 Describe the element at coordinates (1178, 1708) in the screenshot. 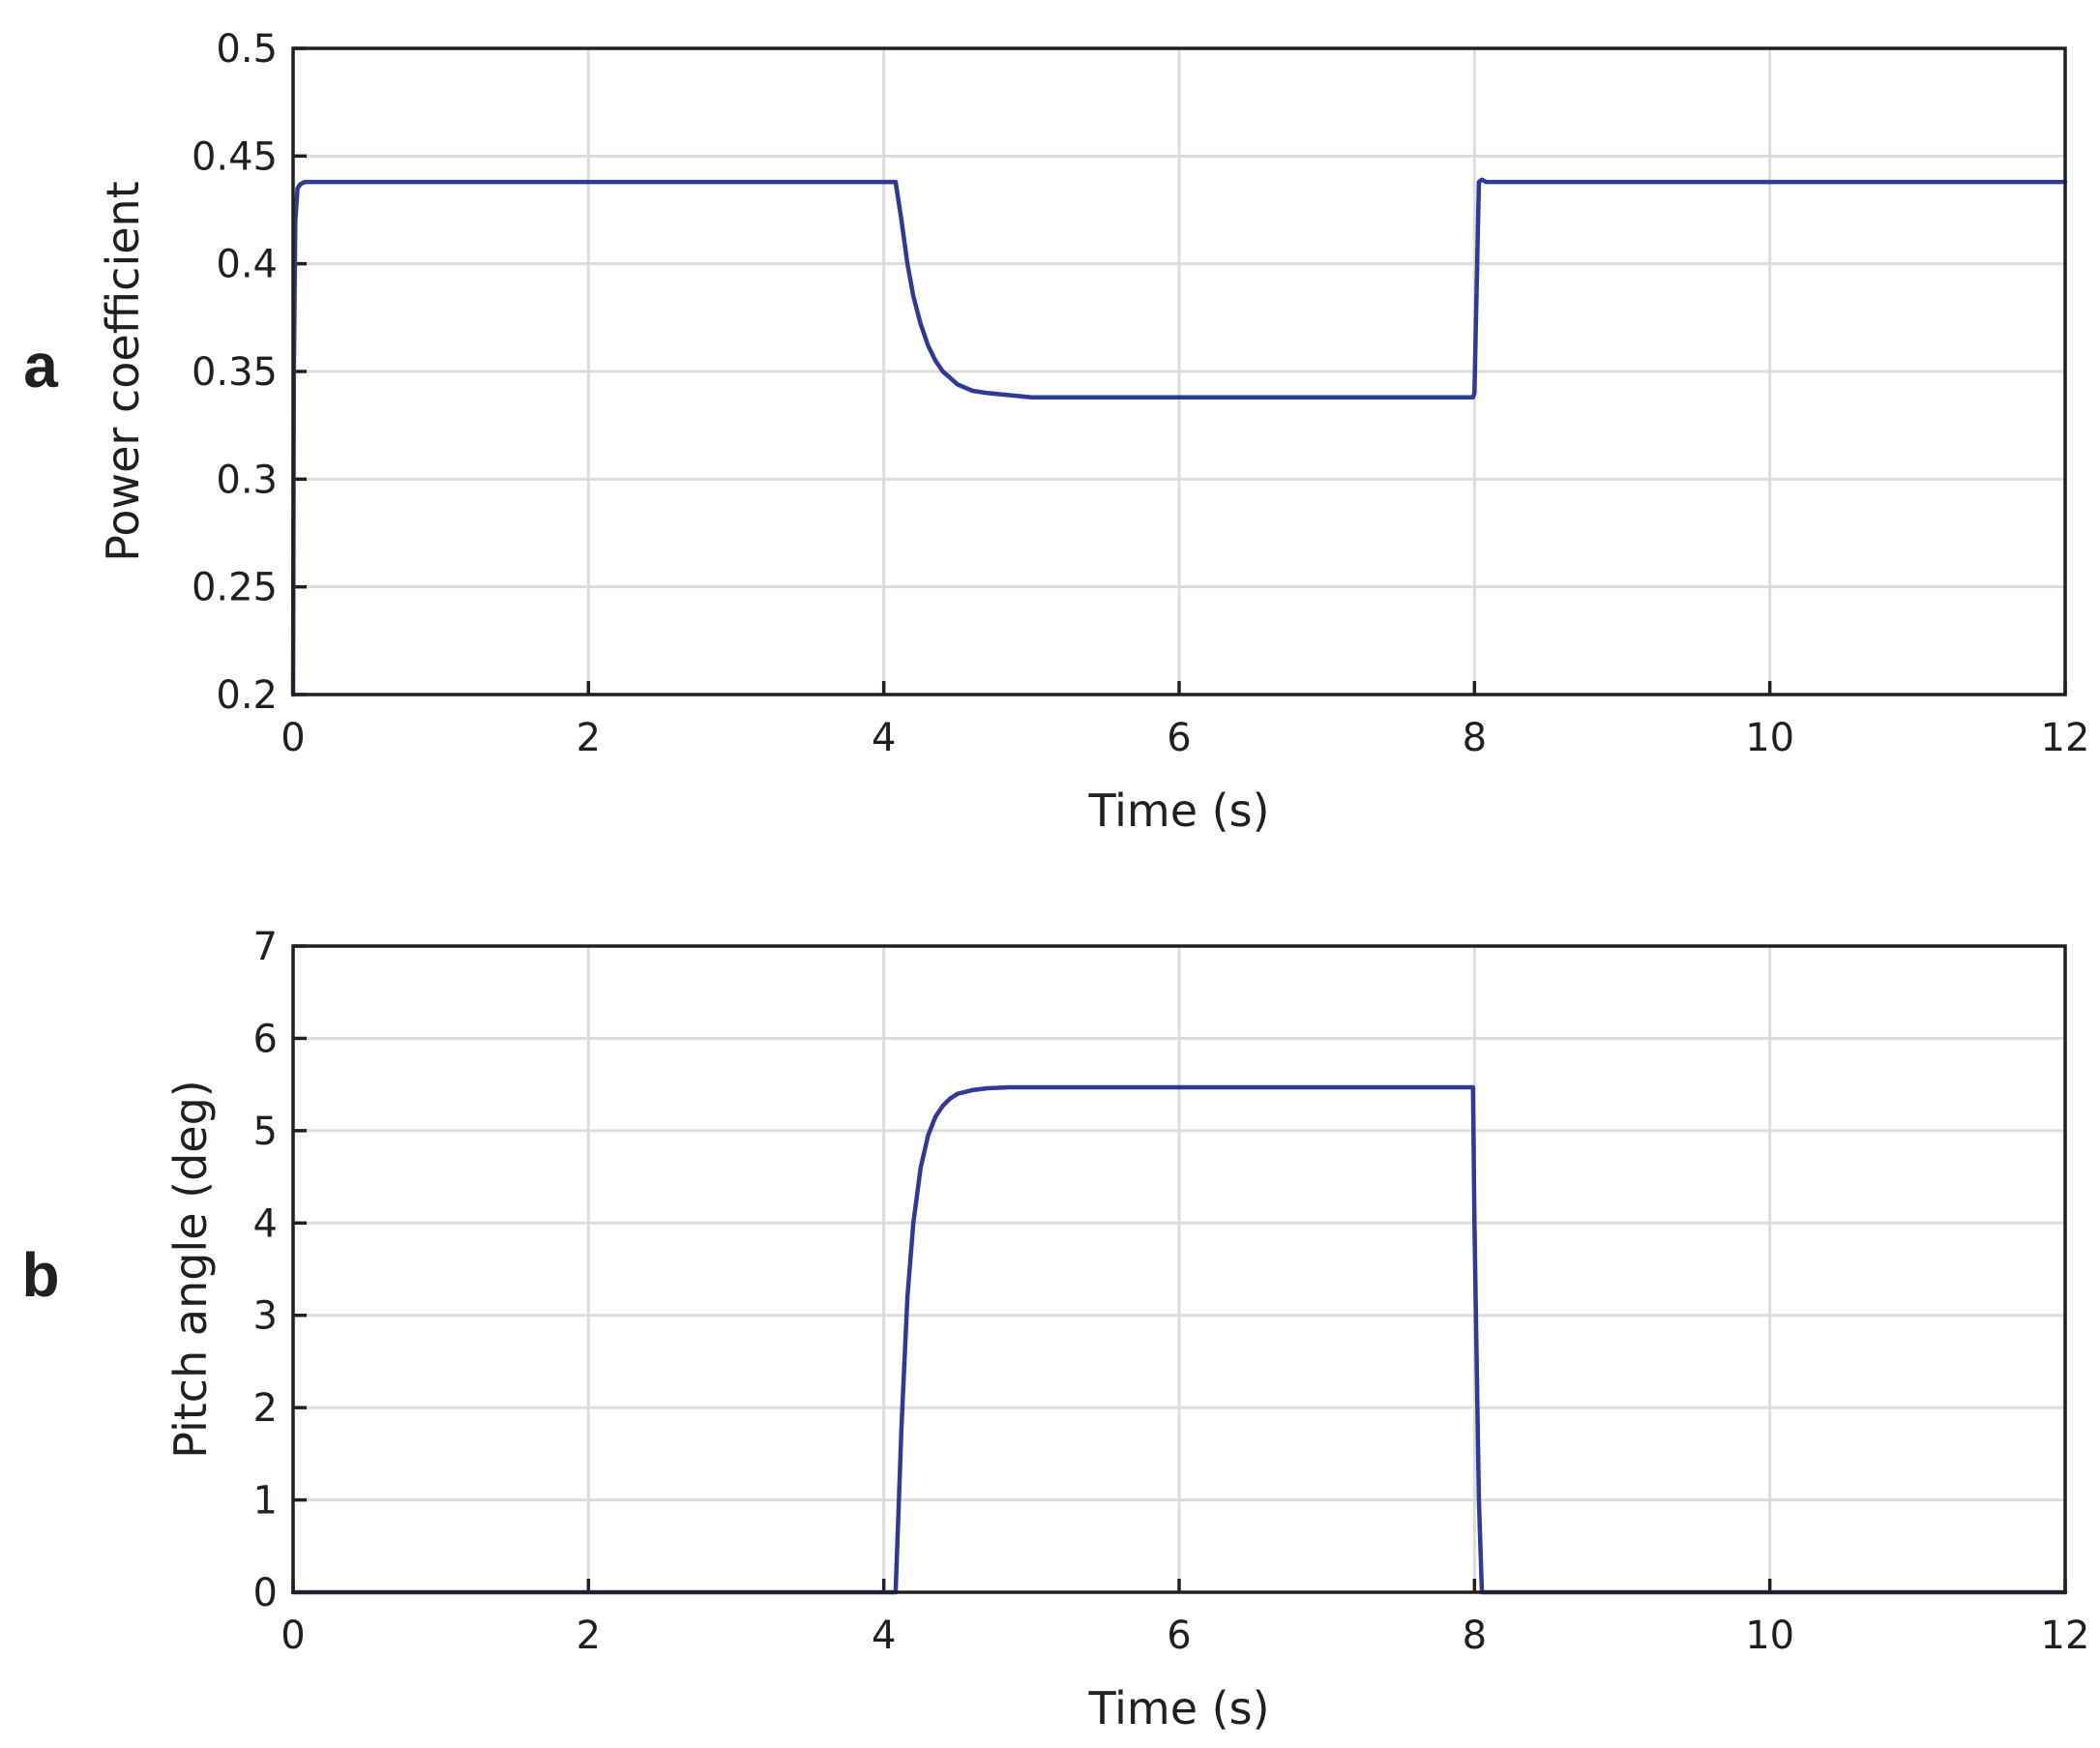

I see `panel-b-x-axis-label: Time (s)` at that location.